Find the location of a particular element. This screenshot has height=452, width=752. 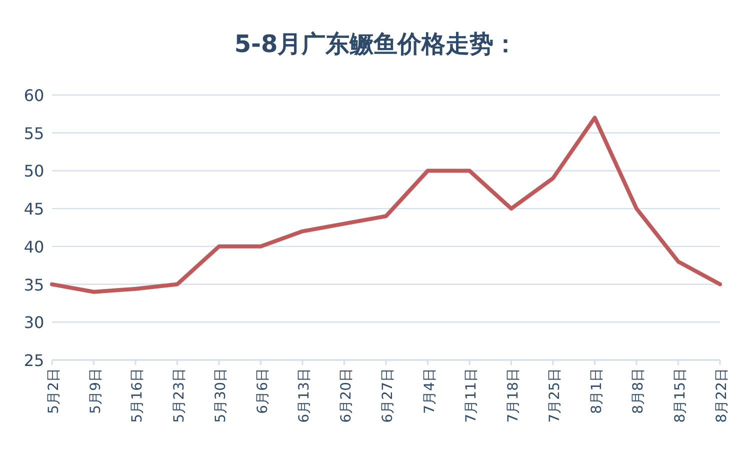

x-tick-label: 5月30日 is located at coordinates (221, 395).